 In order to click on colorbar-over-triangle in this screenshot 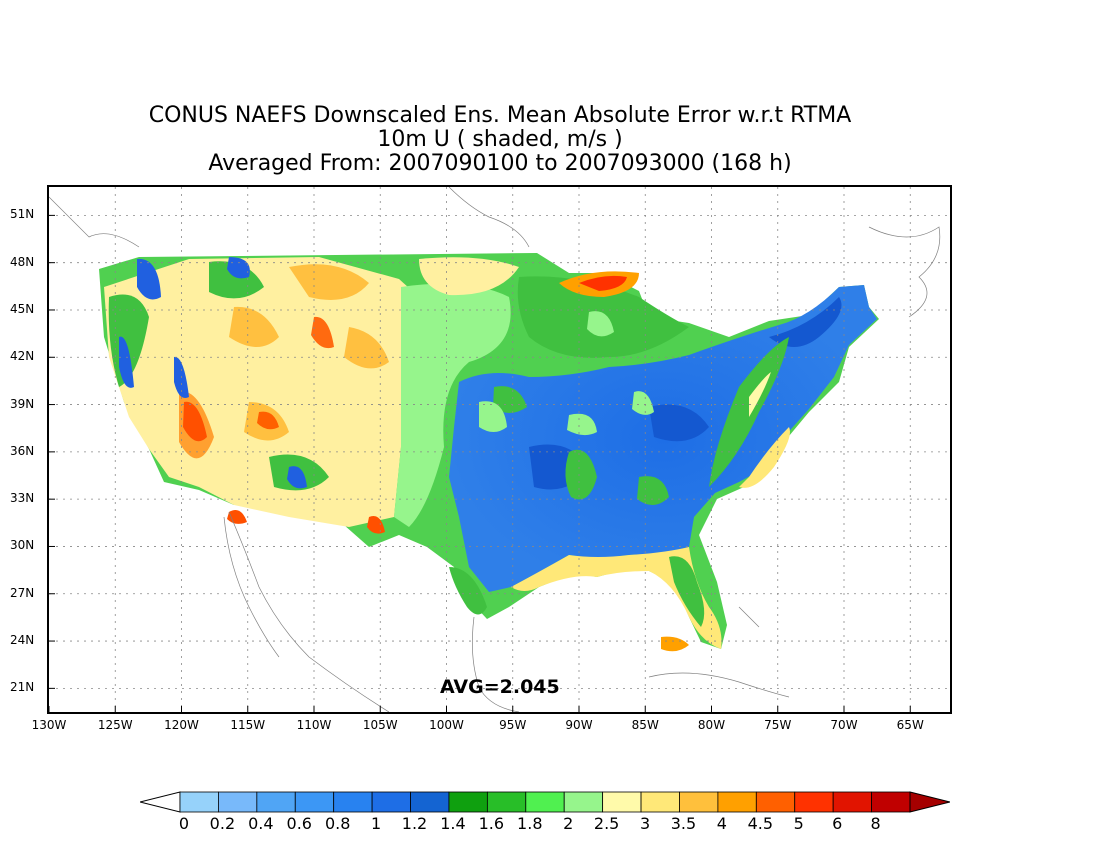, I will do `click(929, 802)`.